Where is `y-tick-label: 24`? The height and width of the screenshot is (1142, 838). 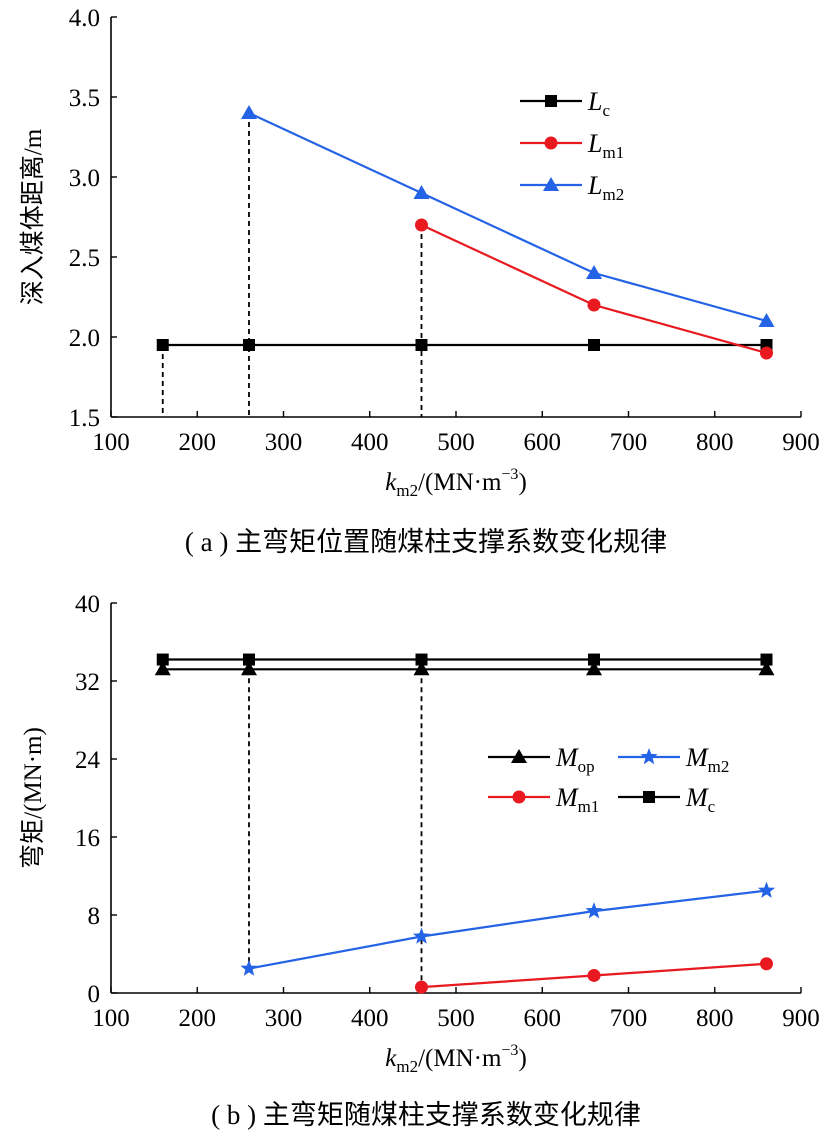 y-tick-label: 24 is located at coordinates (88, 760).